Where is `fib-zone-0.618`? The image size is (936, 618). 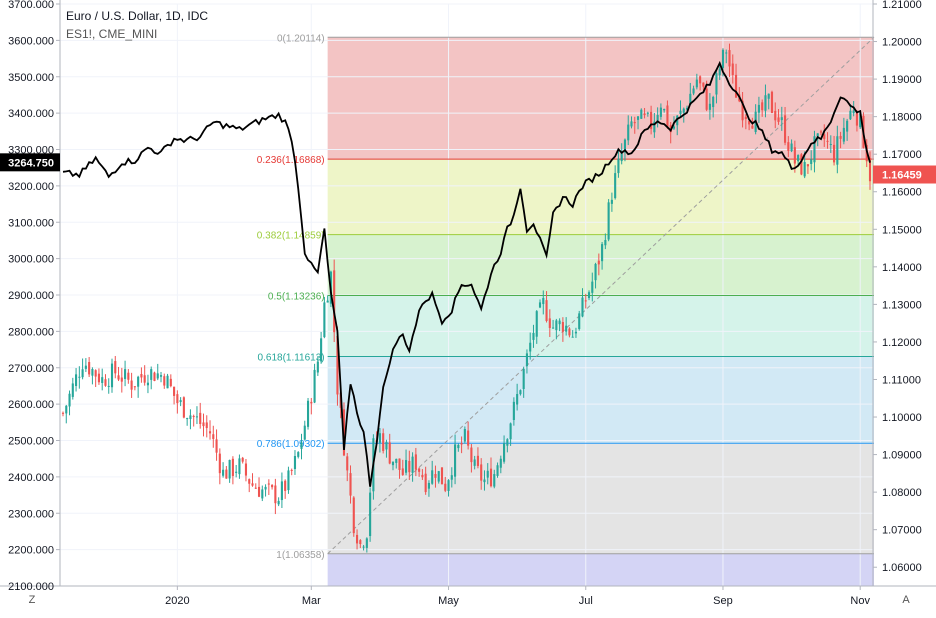
fib-zone-0.618 is located at coordinates (600, 400).